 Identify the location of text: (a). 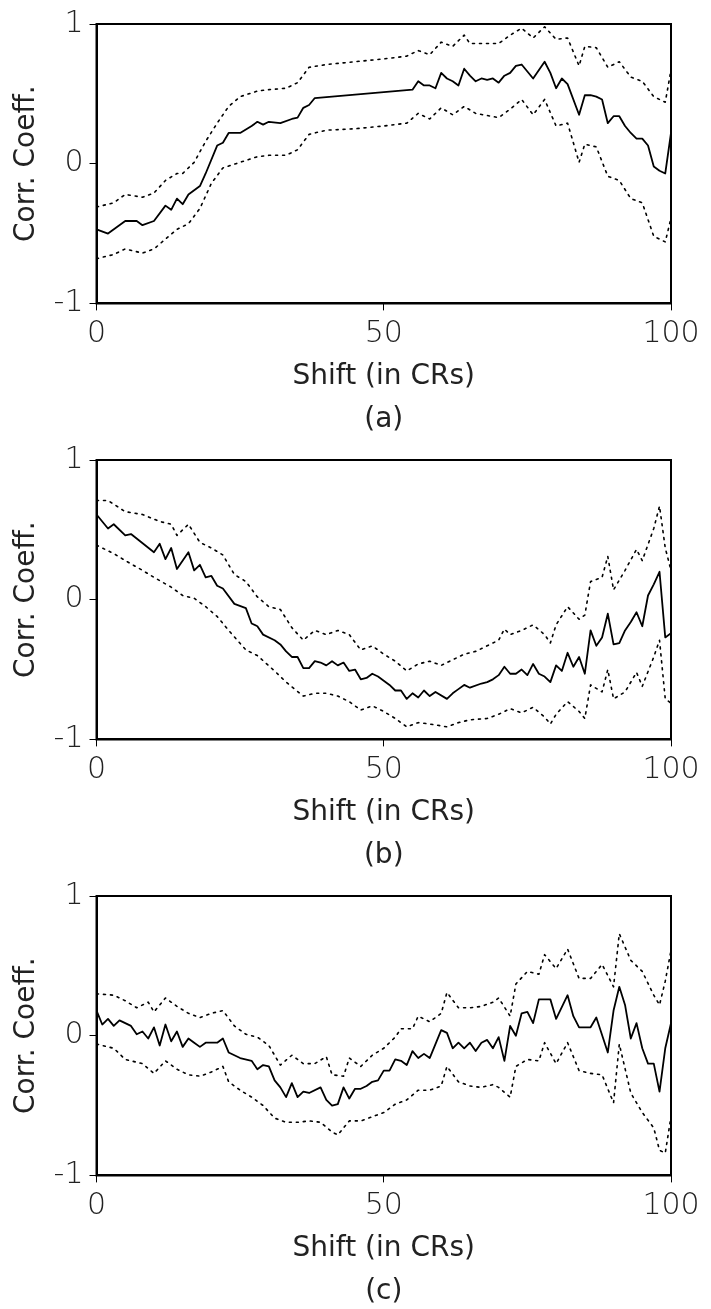
(384, 418).